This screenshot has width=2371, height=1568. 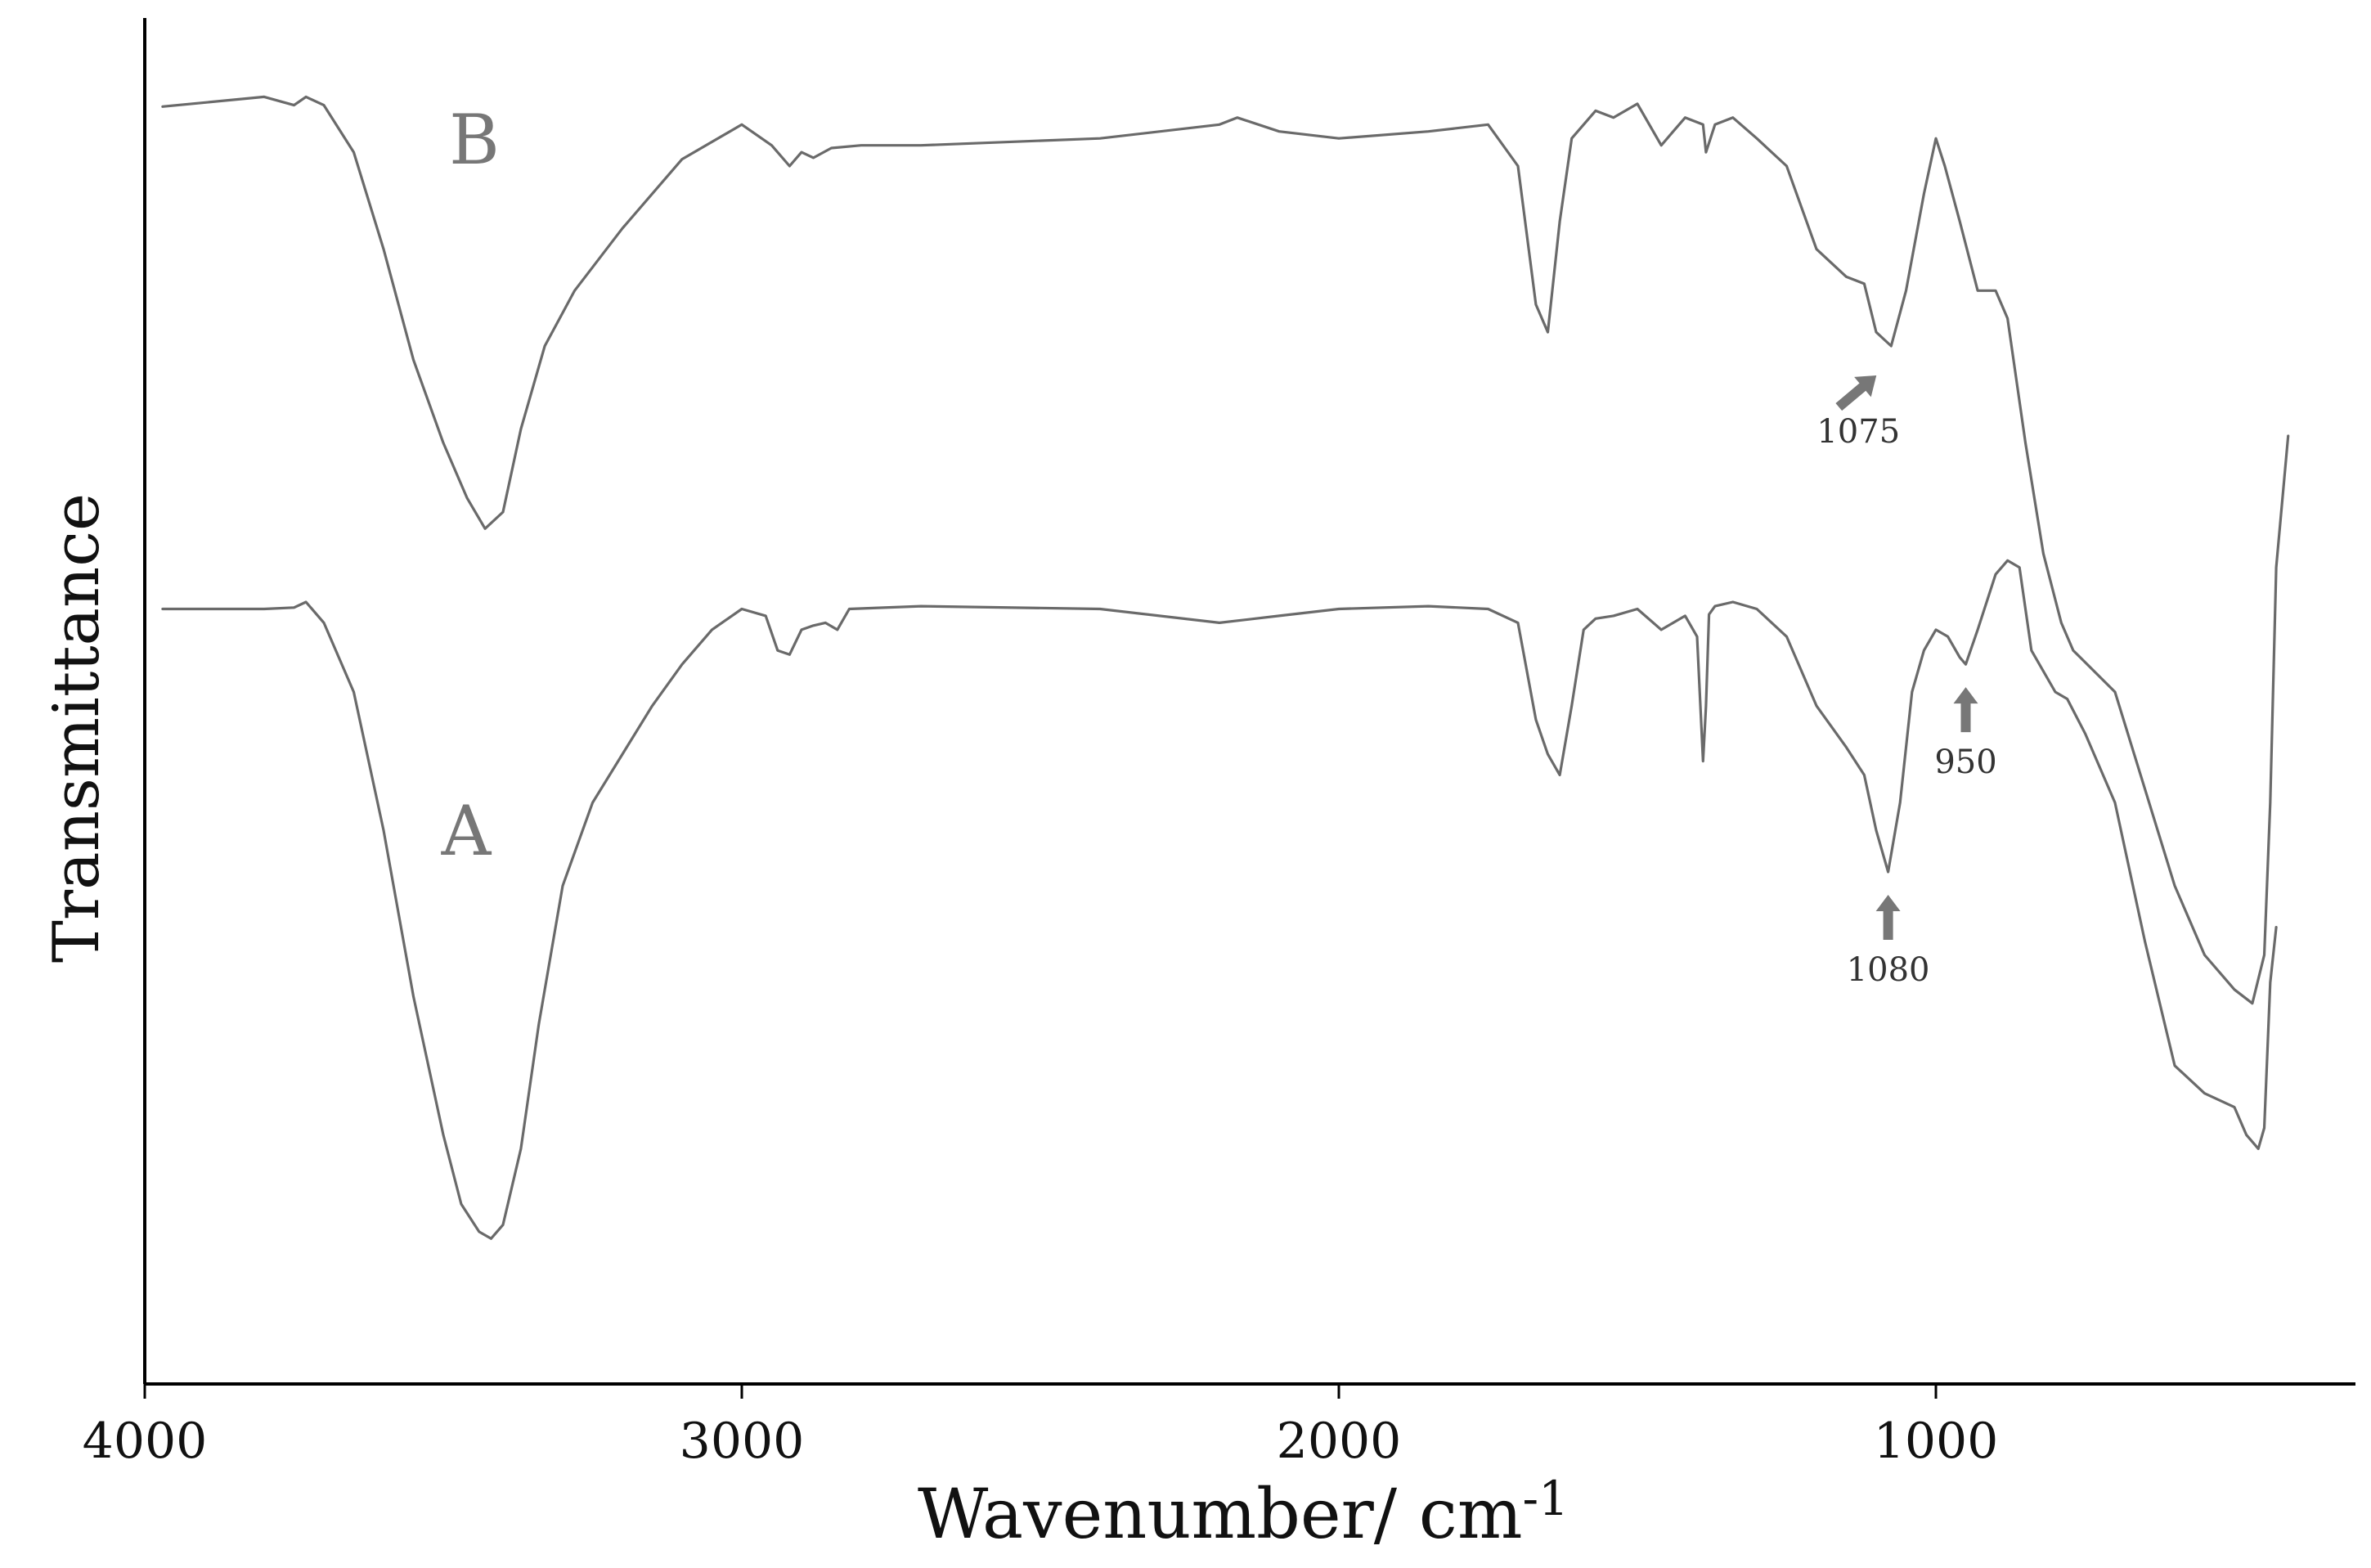 I want to click on annotation-1075: 1075, so click(x=1858, y=413).